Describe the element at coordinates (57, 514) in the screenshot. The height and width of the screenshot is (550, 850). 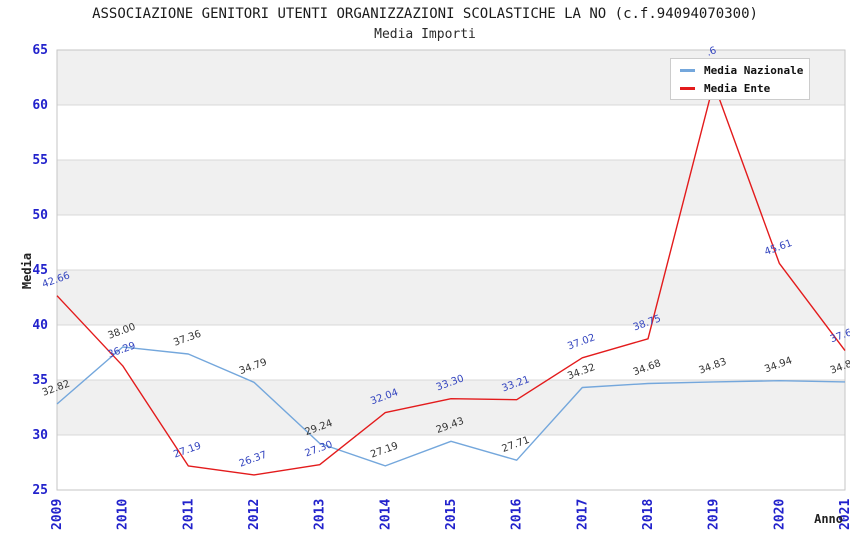
I see `x-tick-label: 2009` at that location.